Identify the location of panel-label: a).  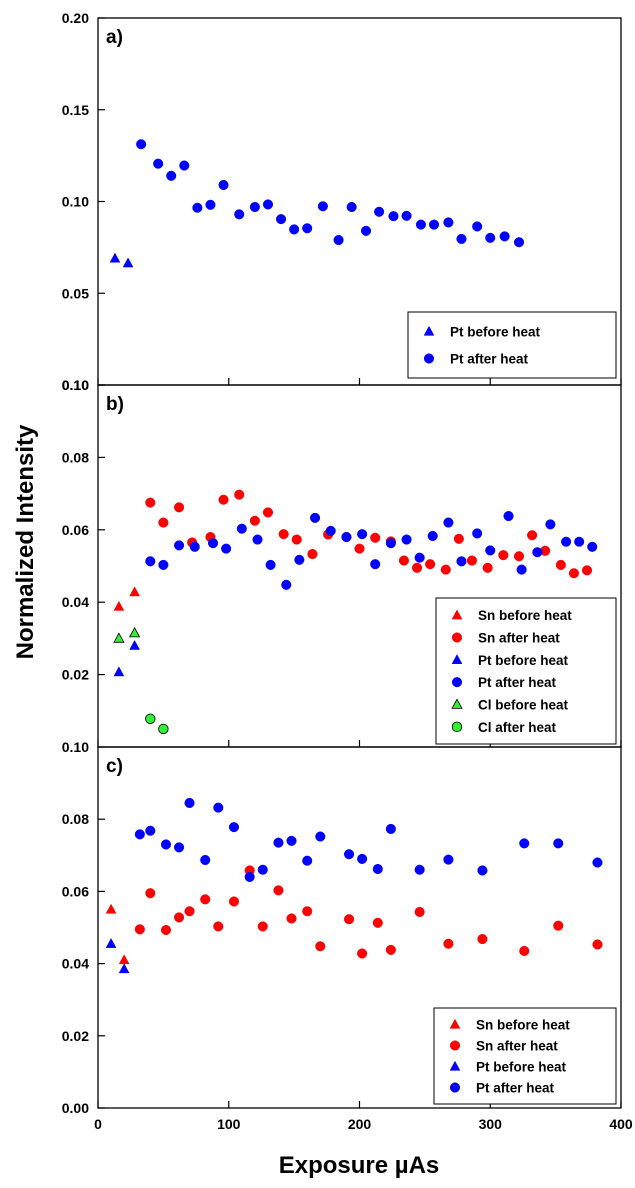
(114, 37).